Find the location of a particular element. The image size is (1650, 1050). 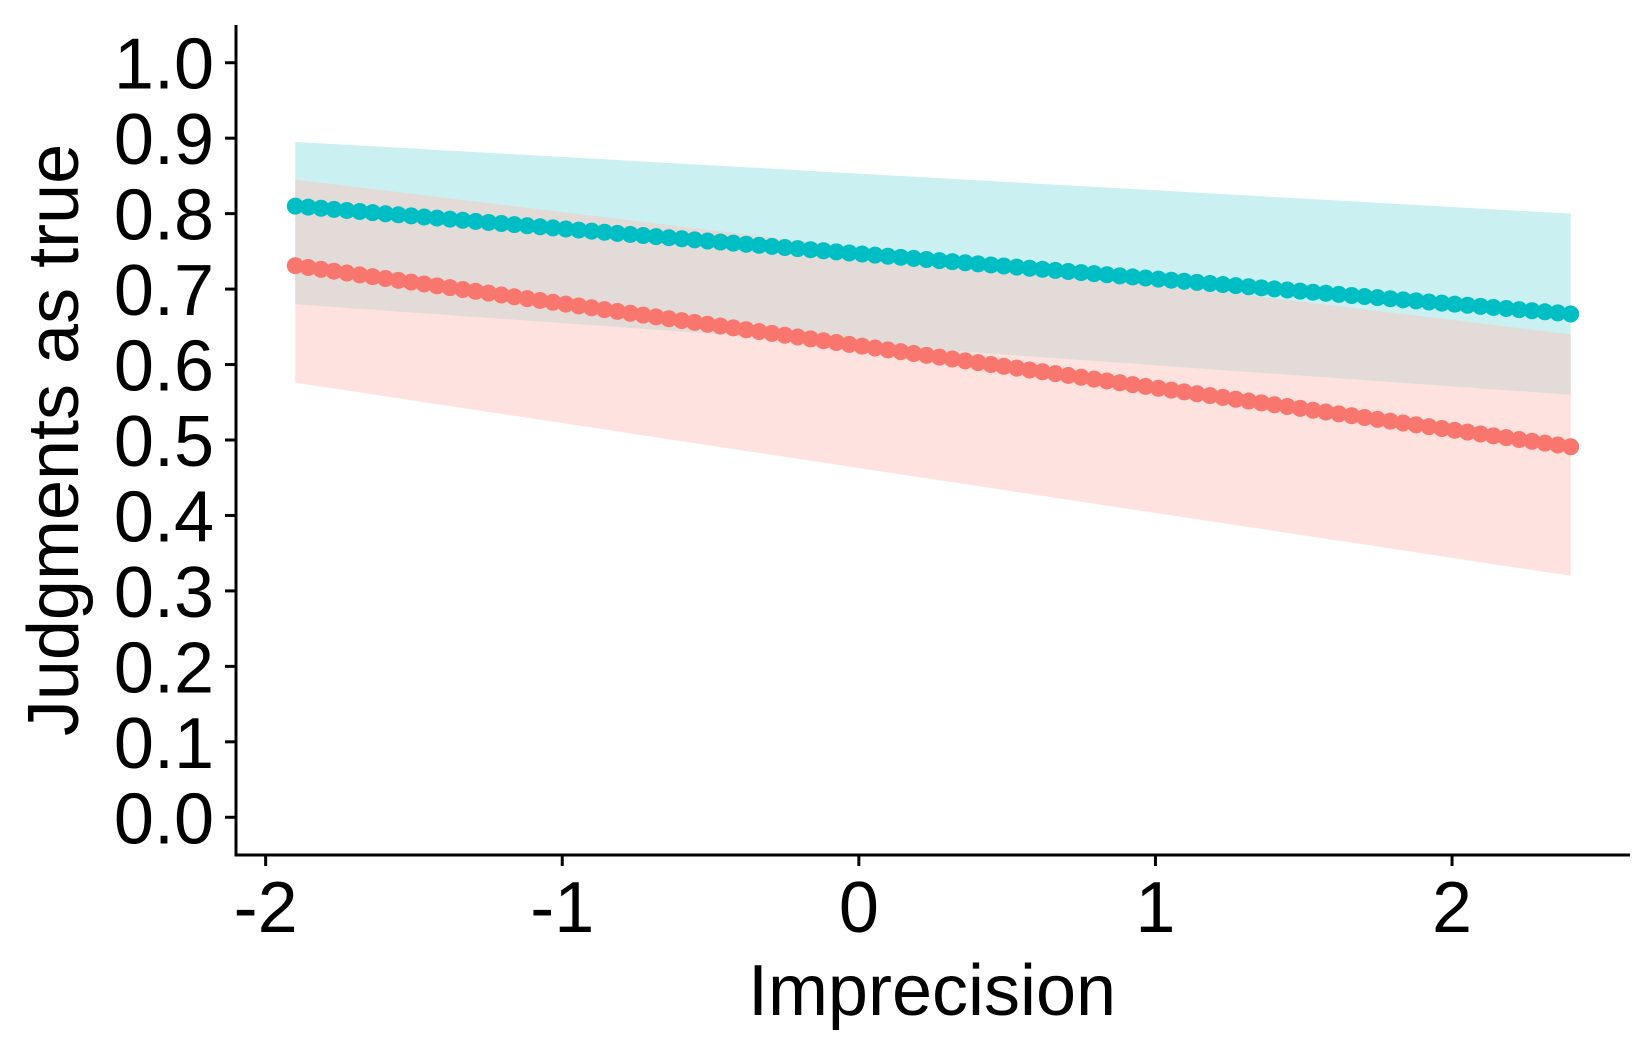

y-tick-label: 0.6 is located at coordinates (164, 367).